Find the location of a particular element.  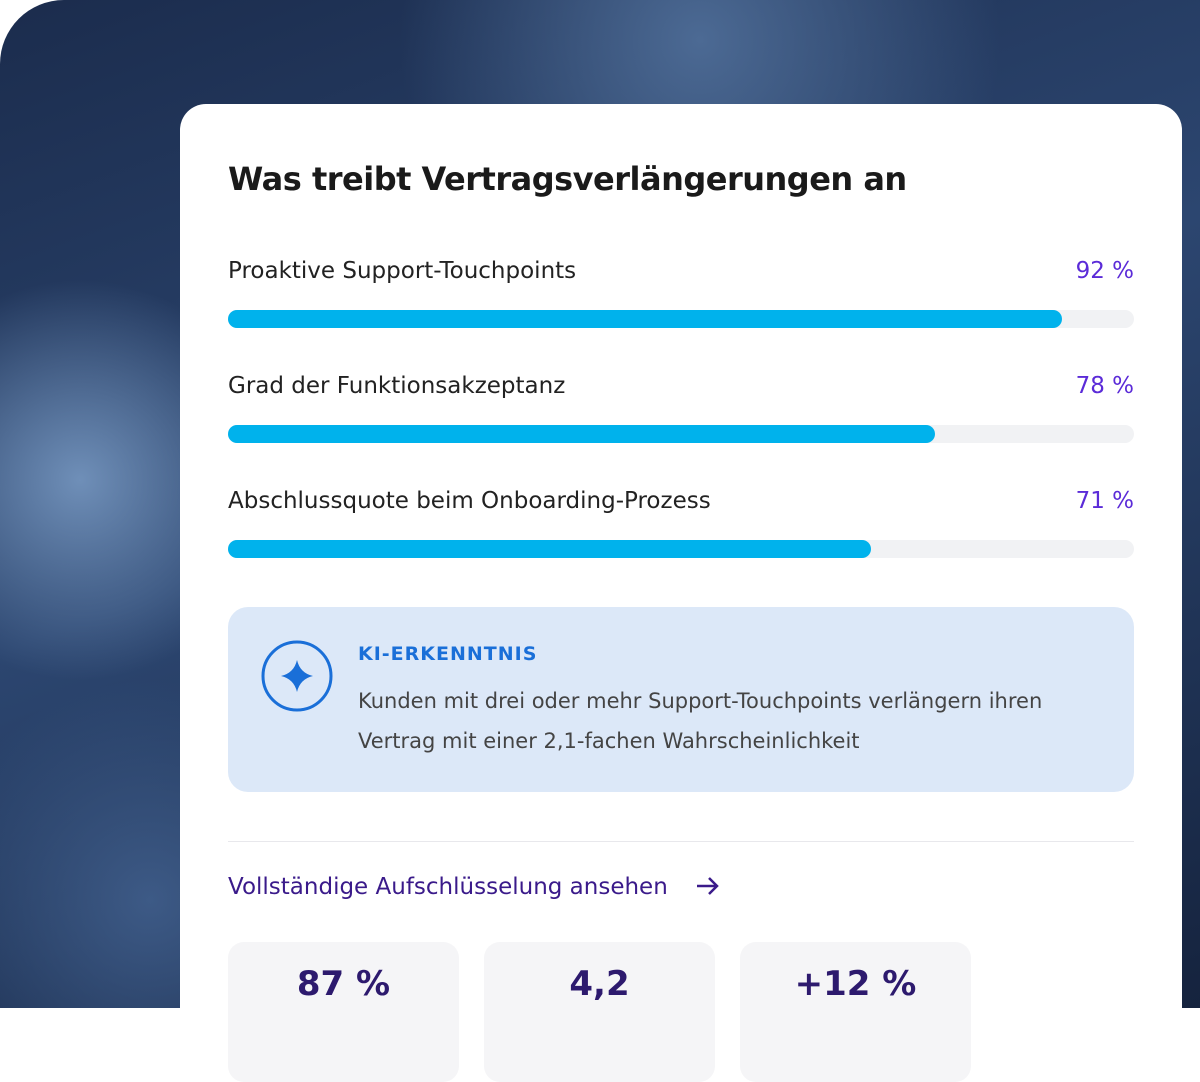

value-label: 71 % is located at coordinates (1104, 501).